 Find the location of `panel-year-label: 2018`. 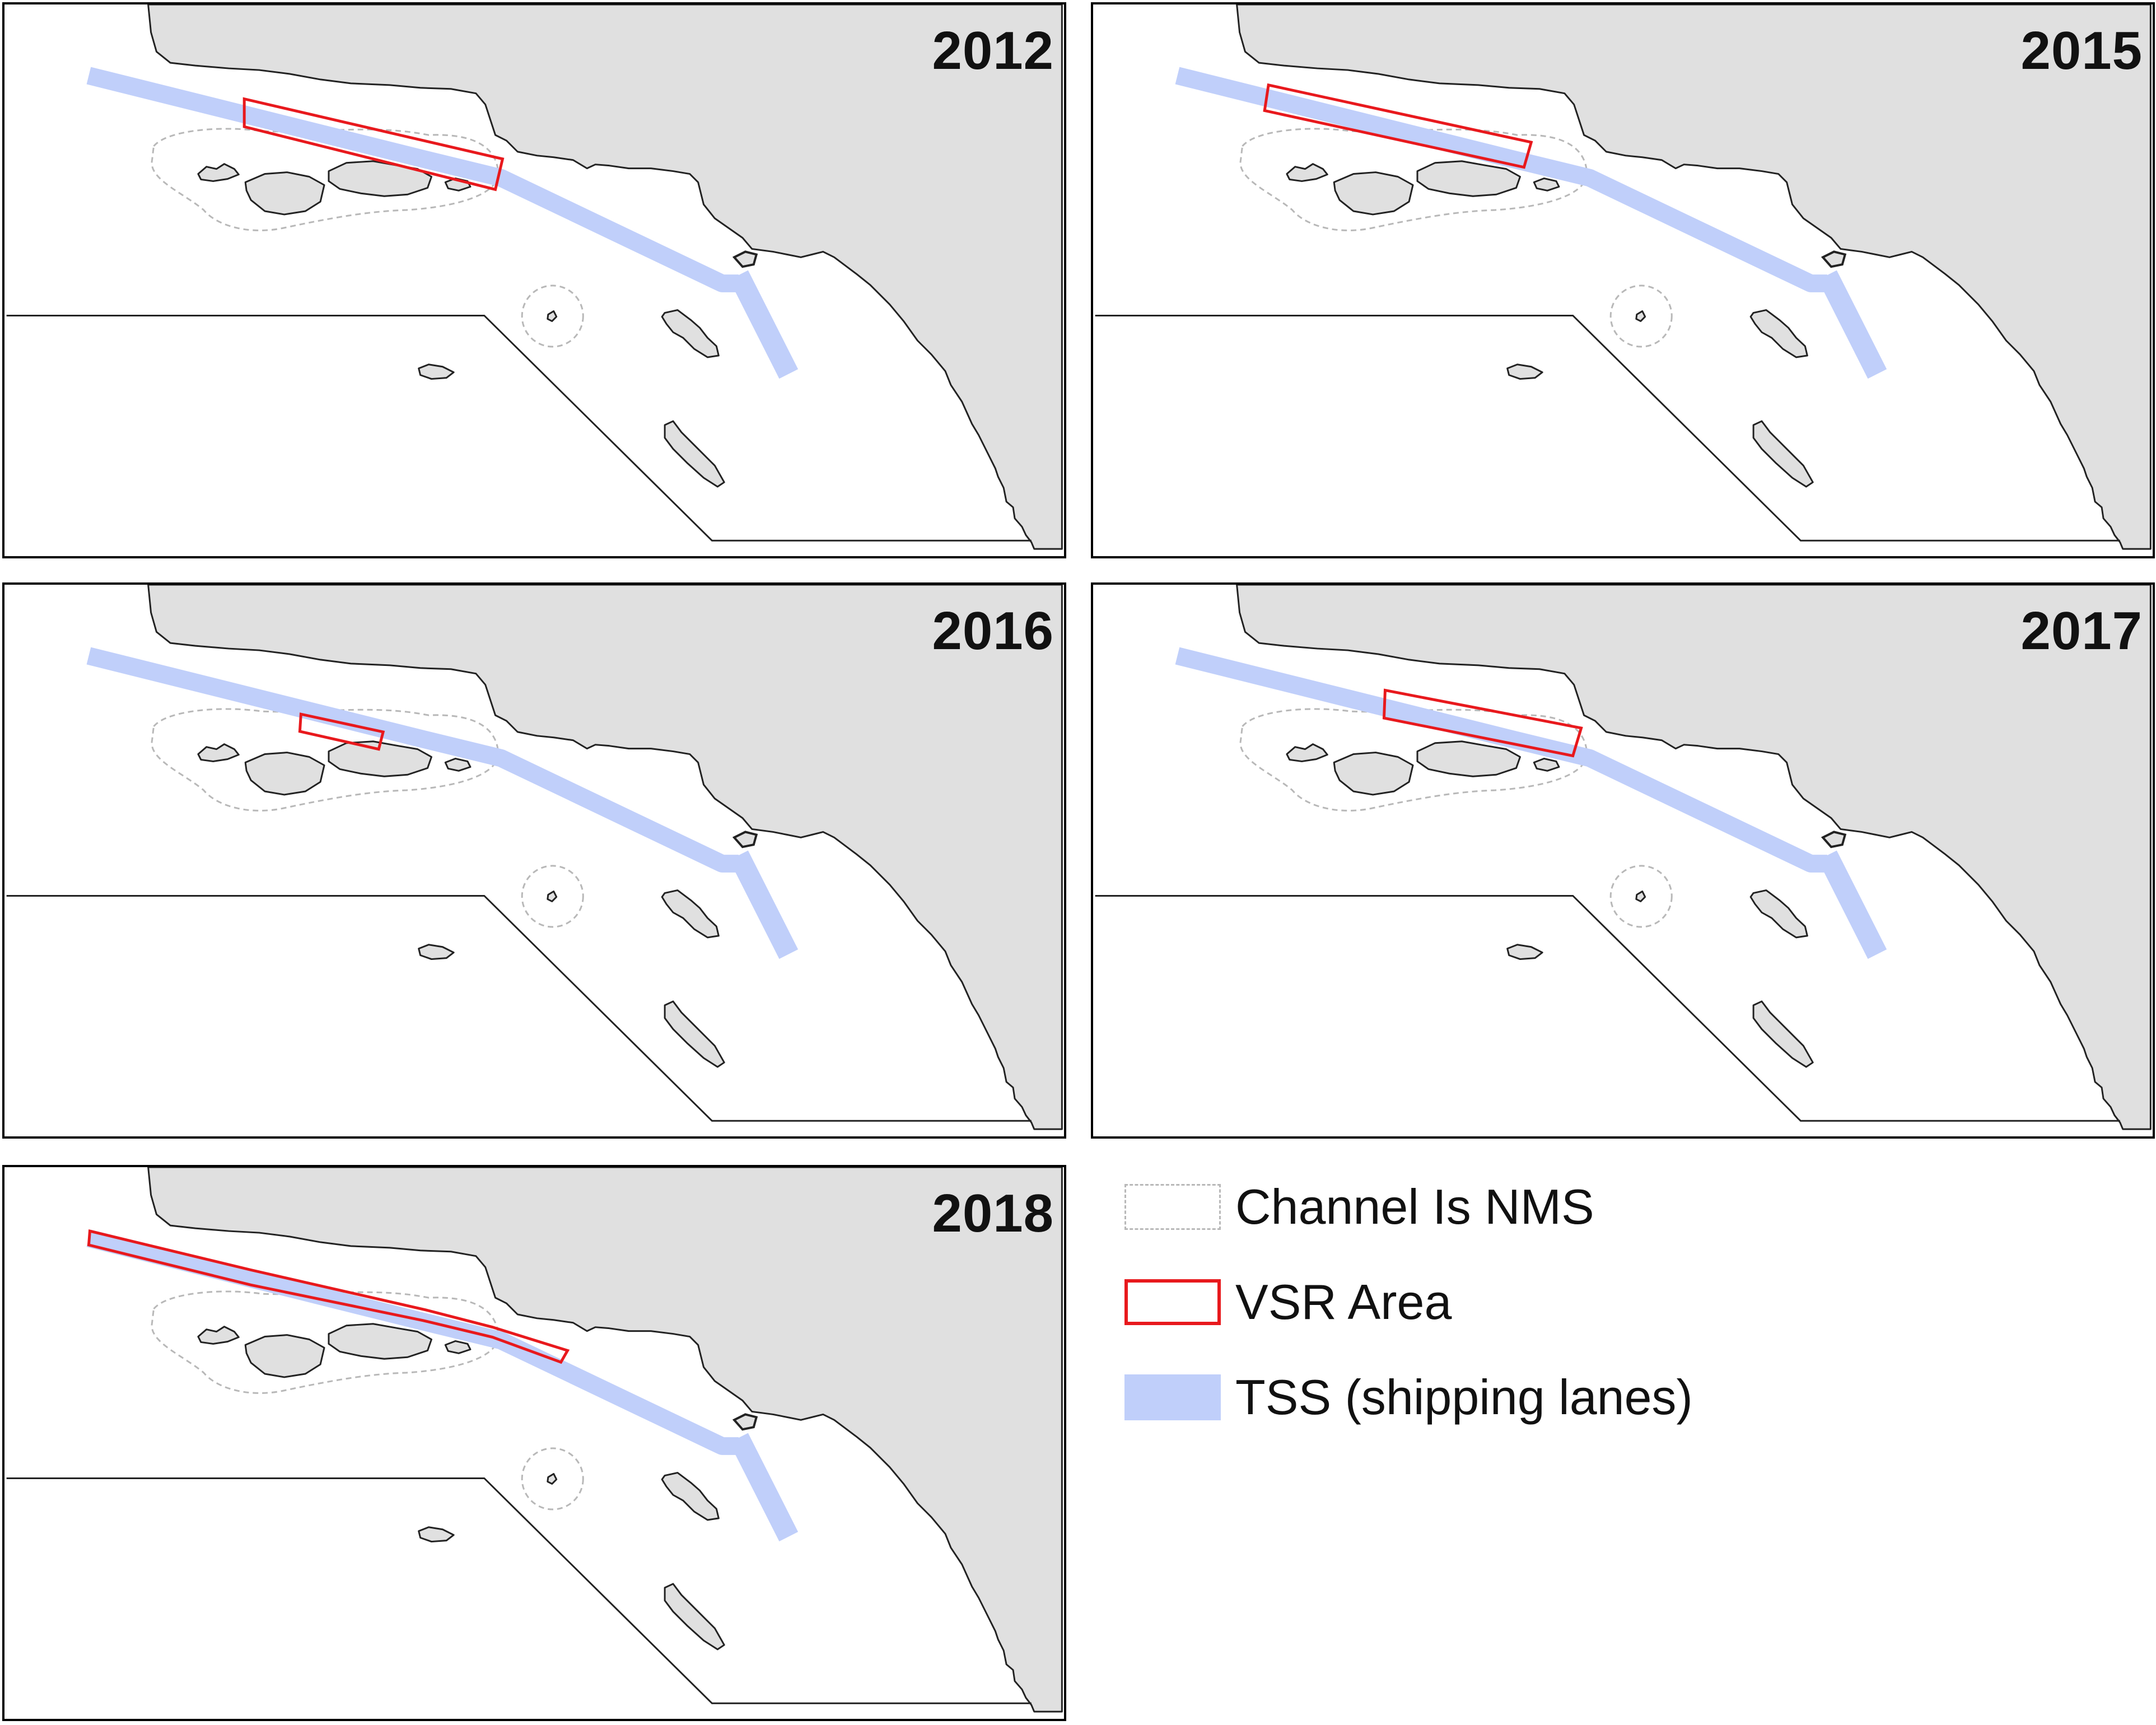

panel-year-label: 2018 is located at coordinates (993, 1213).